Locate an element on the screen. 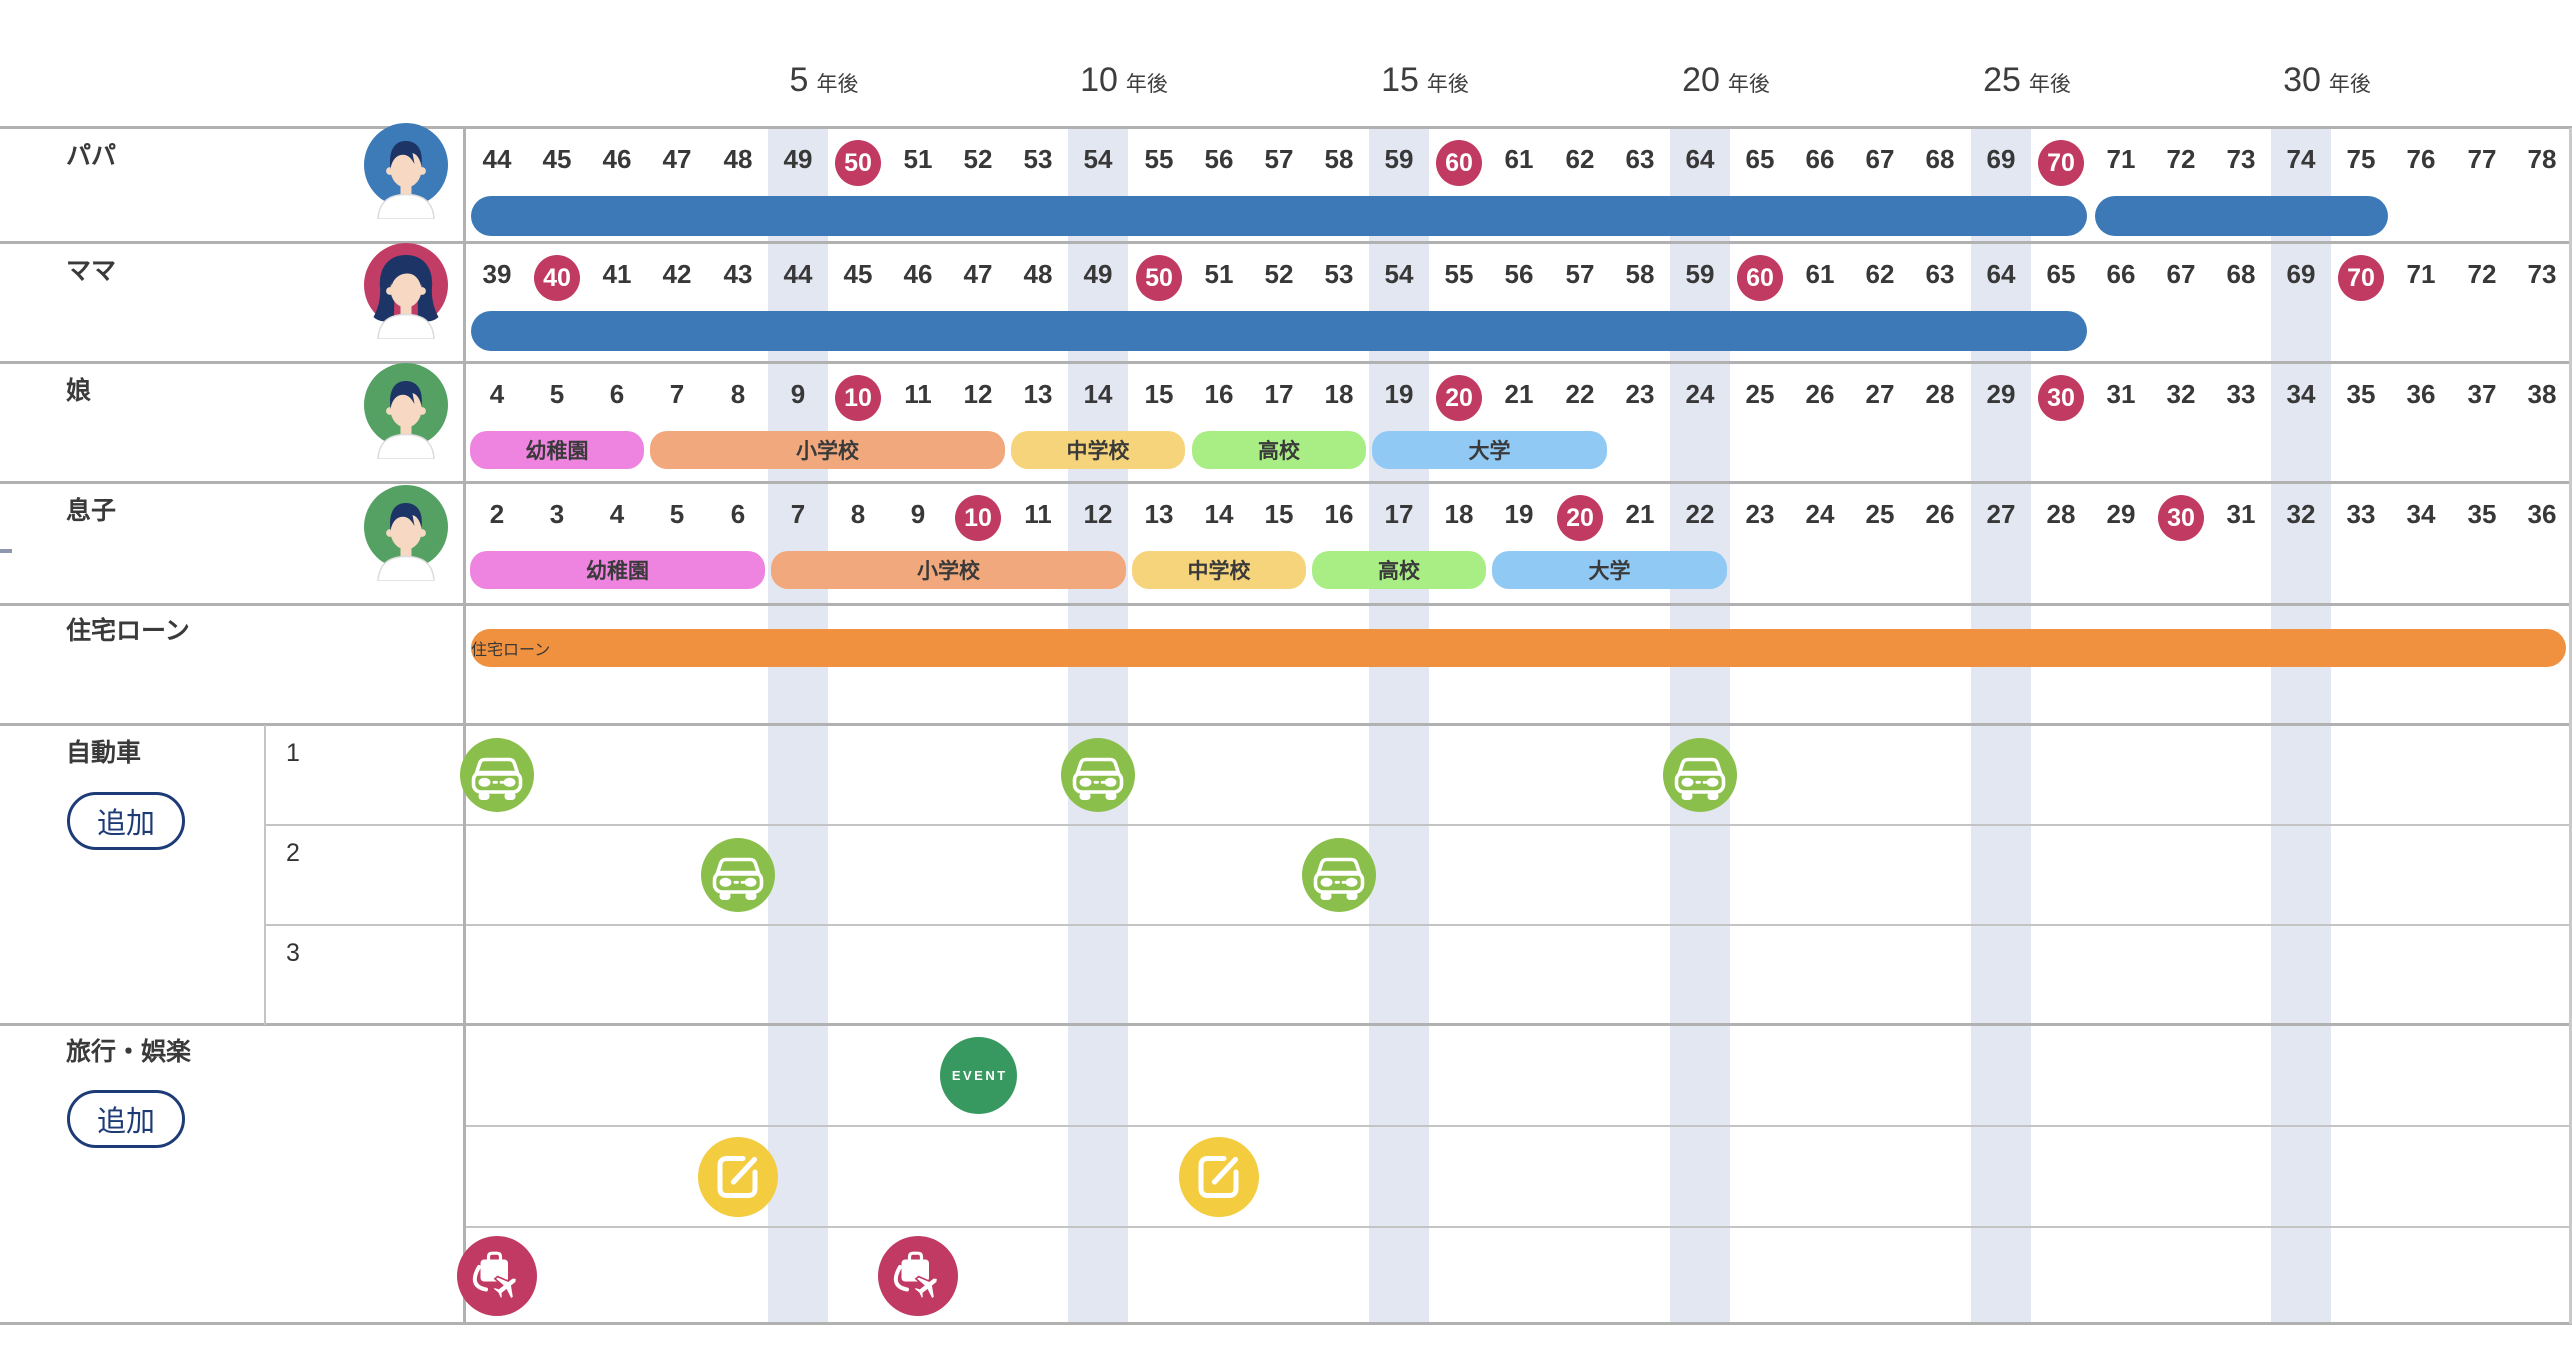  age-milestone-value: 10 is located at coordinates (978, 517).